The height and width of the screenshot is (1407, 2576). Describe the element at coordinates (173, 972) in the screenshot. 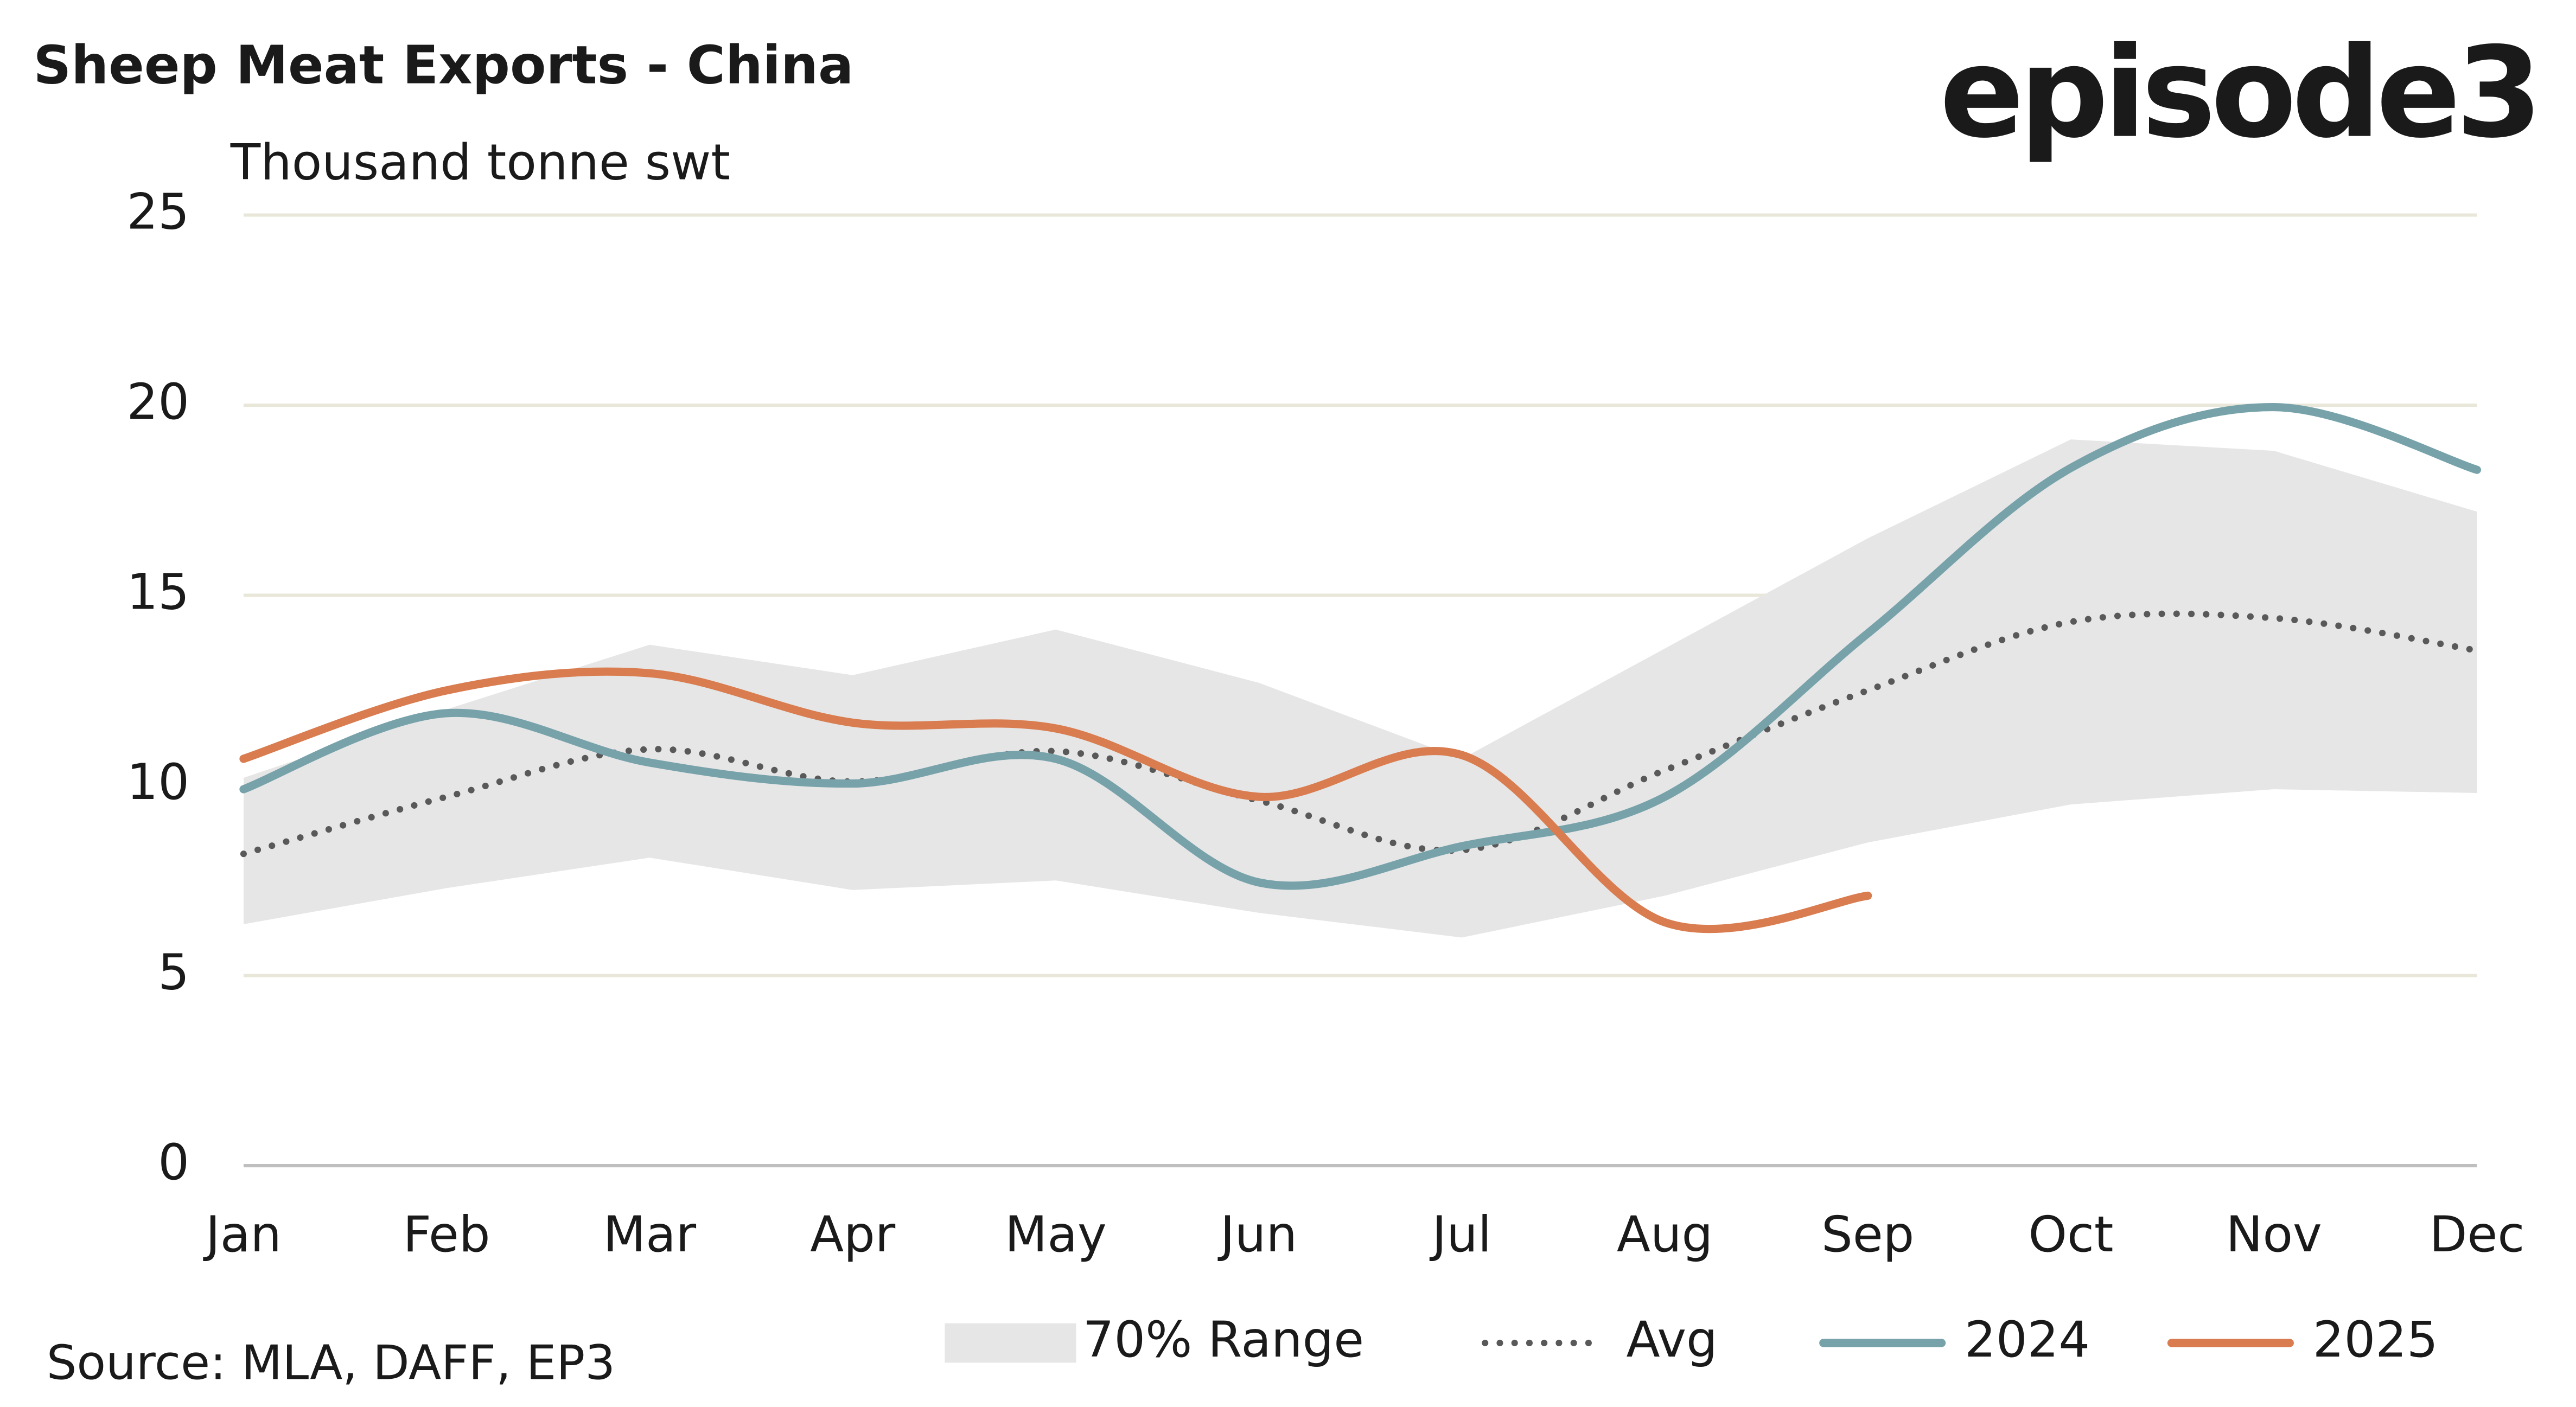

I see `y-tick-label: 5` at that location.